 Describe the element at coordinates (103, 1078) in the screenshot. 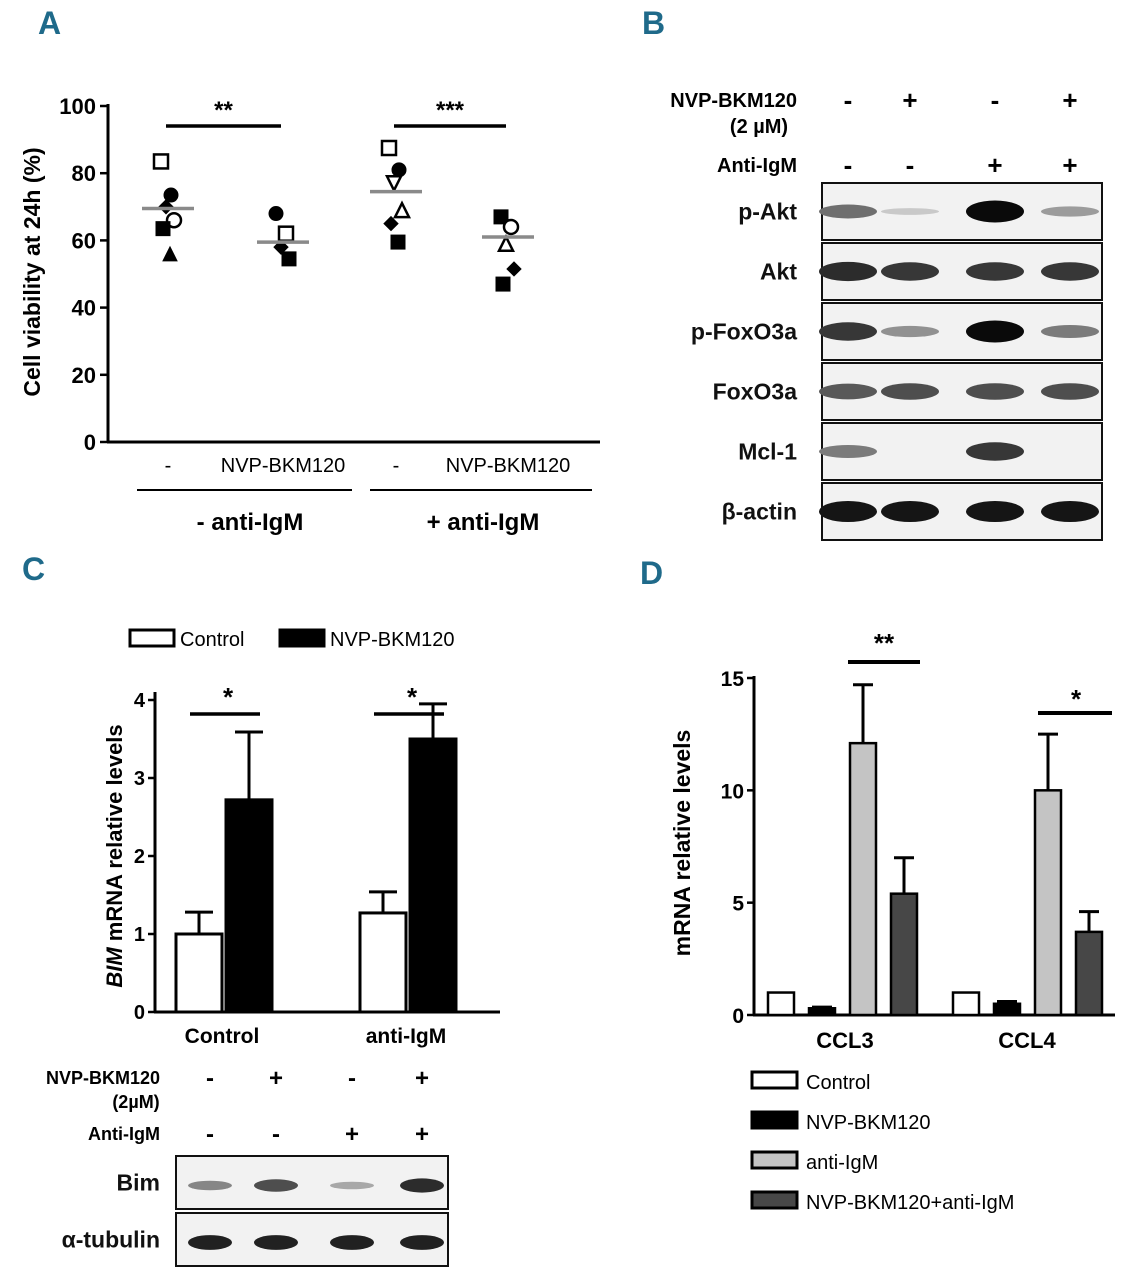

I see `panel-c-treatment1-label: NVP-BKM120` at that location.